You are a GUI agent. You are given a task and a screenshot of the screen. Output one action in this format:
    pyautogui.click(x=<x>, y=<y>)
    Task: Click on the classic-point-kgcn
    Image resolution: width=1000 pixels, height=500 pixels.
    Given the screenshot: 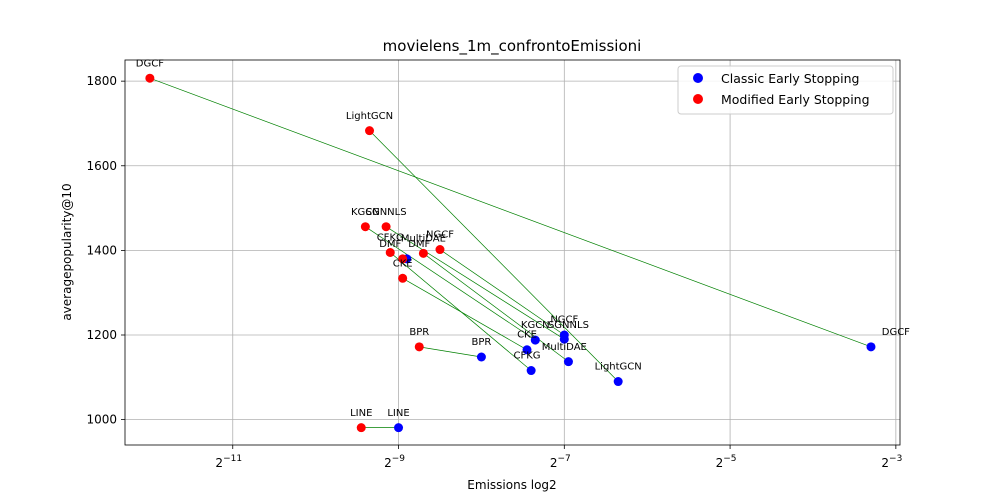 What is the action you would take?
    pyautogui.click(x=535, y=340)
    